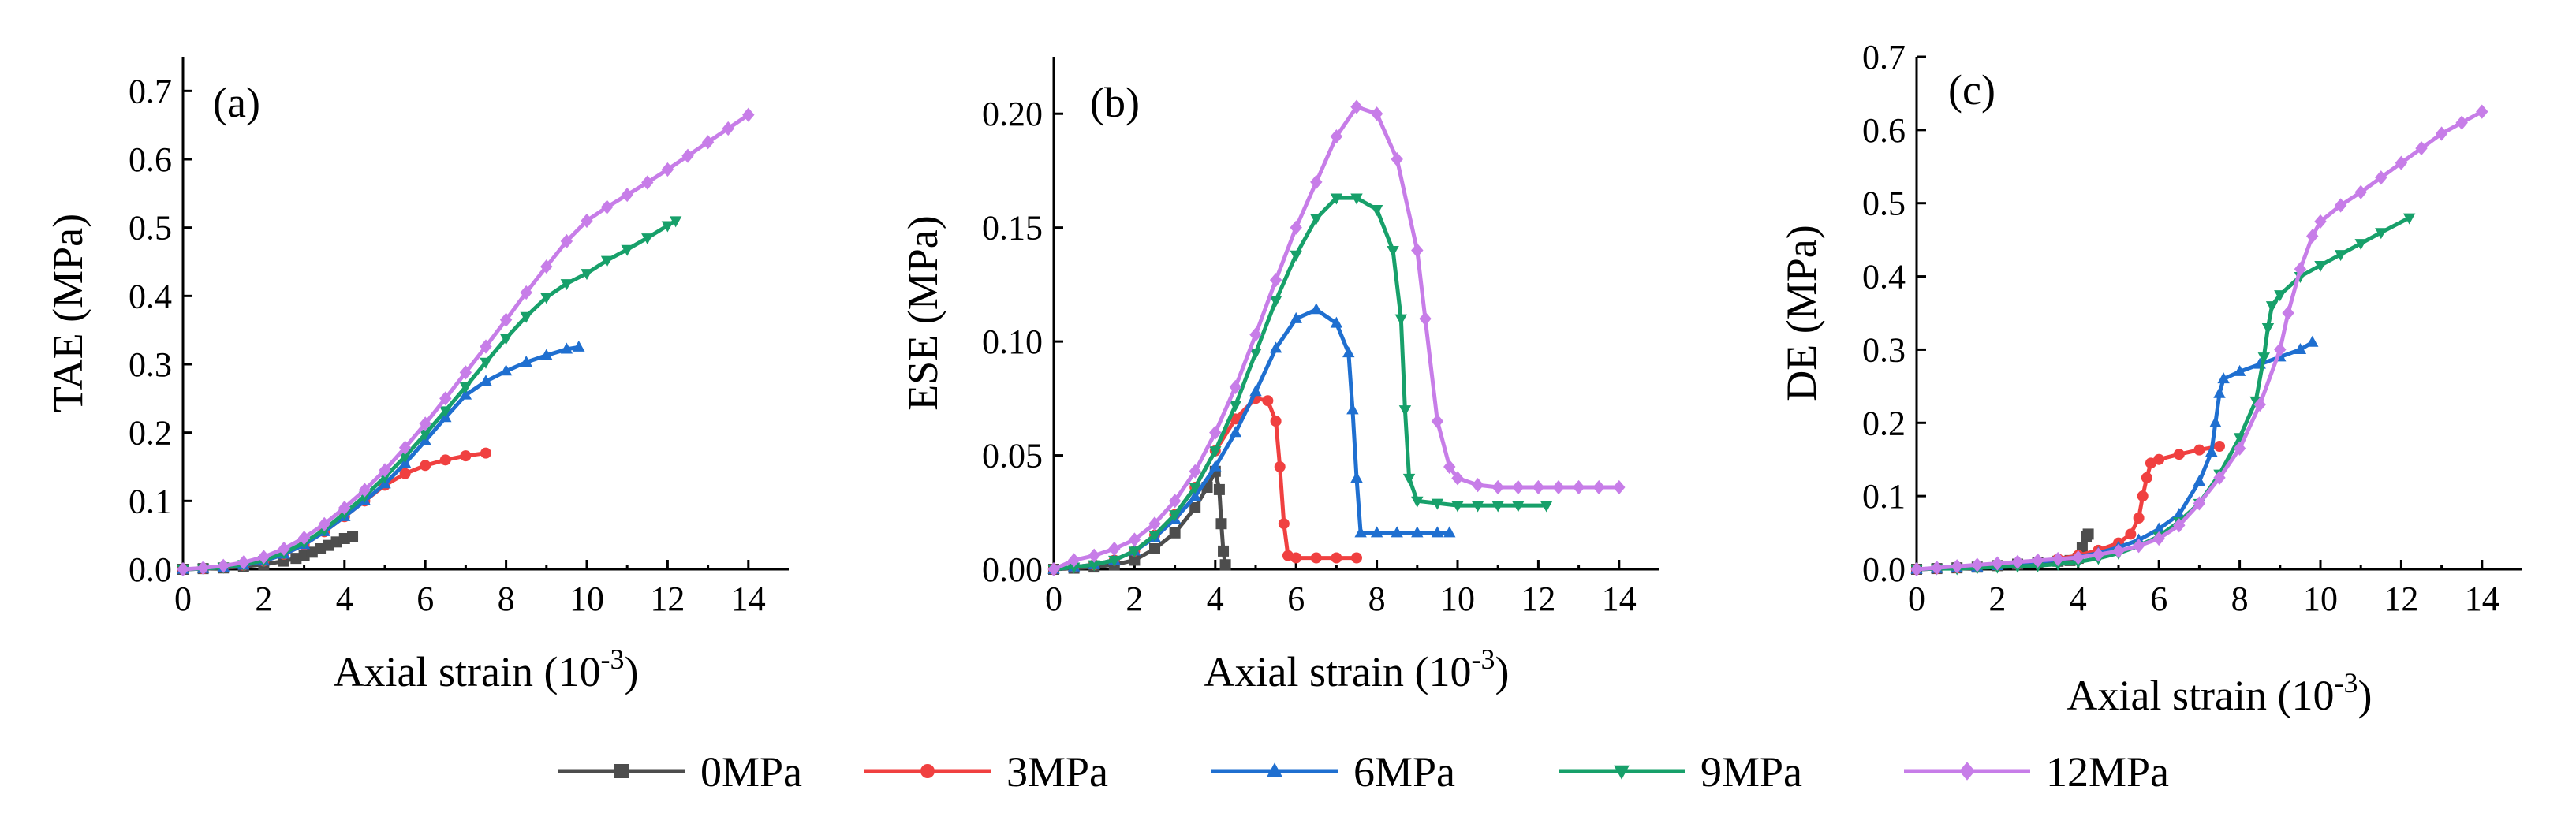 The height and width of the screenshot is (820, 2576). What do you see at coordinates (183, 599) in the screenshot?
I see `x-tick-label: 0` at bounding box center [183, 599].